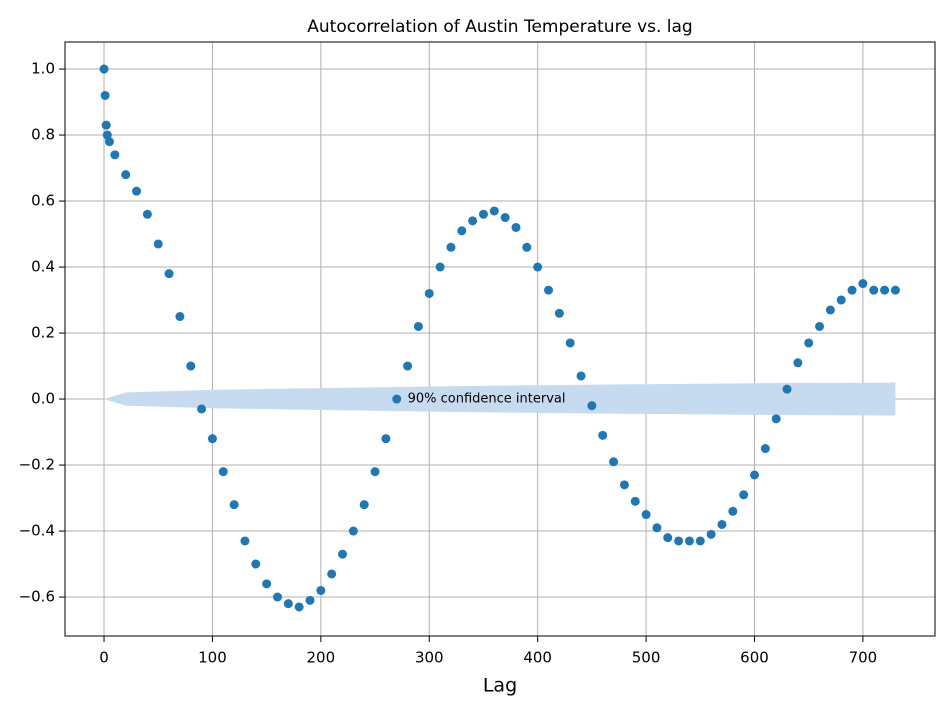 The height and width of the screenshot is (706, 947). Describe the element at coordinates (43, 69) in the screenshot. I see `y-tick-label: 1.0` at that location.